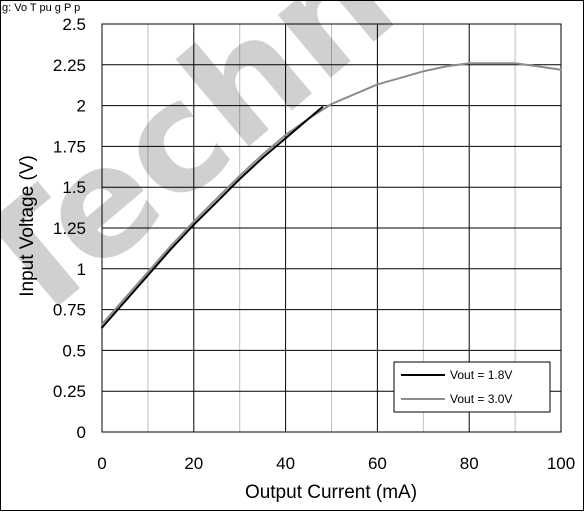 This screenshot has width=585, height=512. What do you see at coordinates (27, 226) in the screenshot?
I see `y-axis-title: Input Voltage (V)` at bounding box center [27, 226].